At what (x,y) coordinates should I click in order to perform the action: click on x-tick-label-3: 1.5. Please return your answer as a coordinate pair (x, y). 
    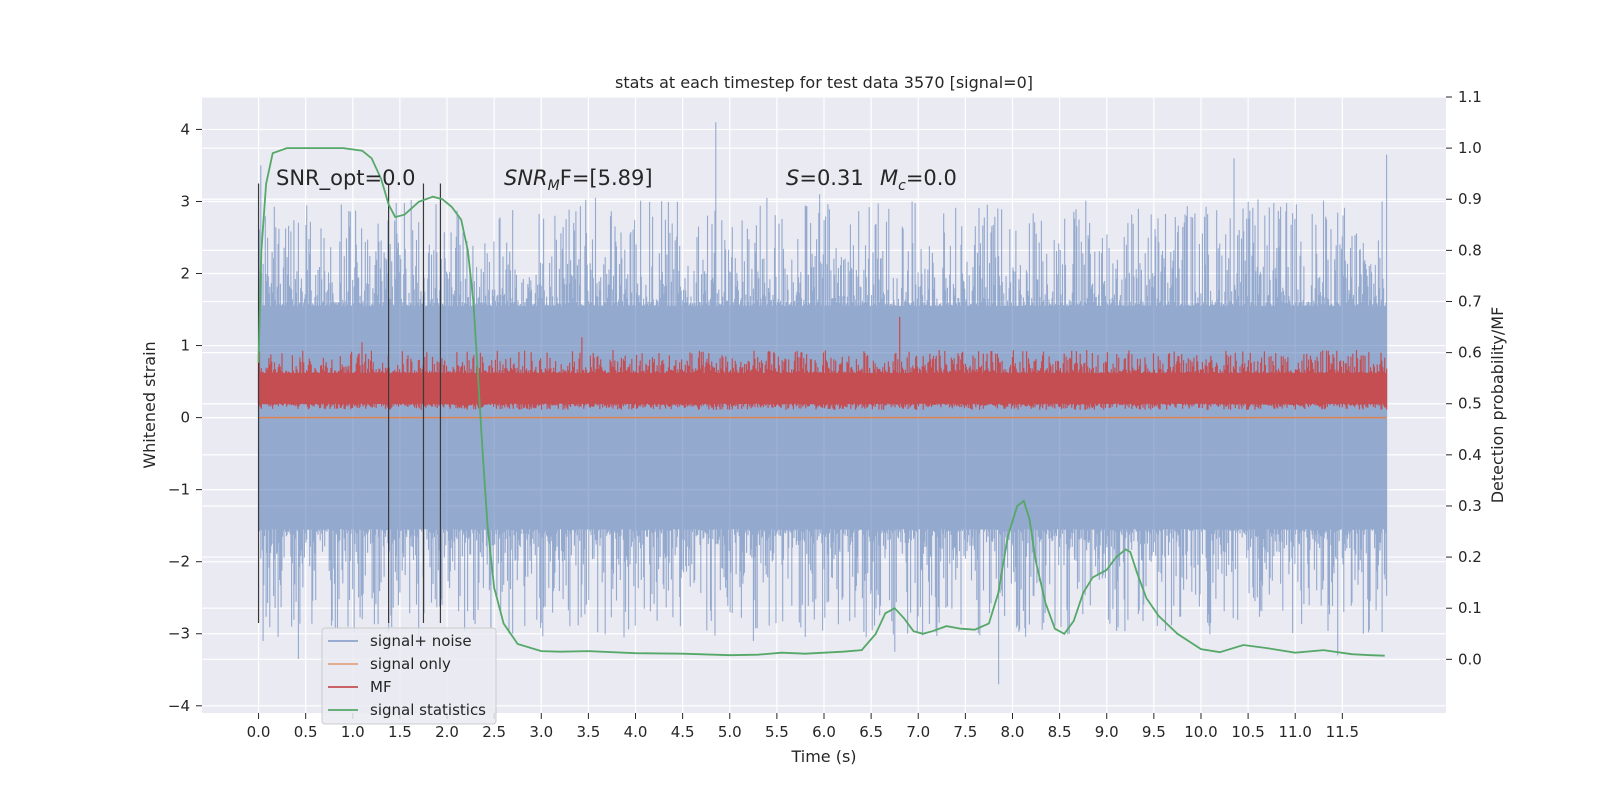
    Looking at the image, I should click on (400, 732).